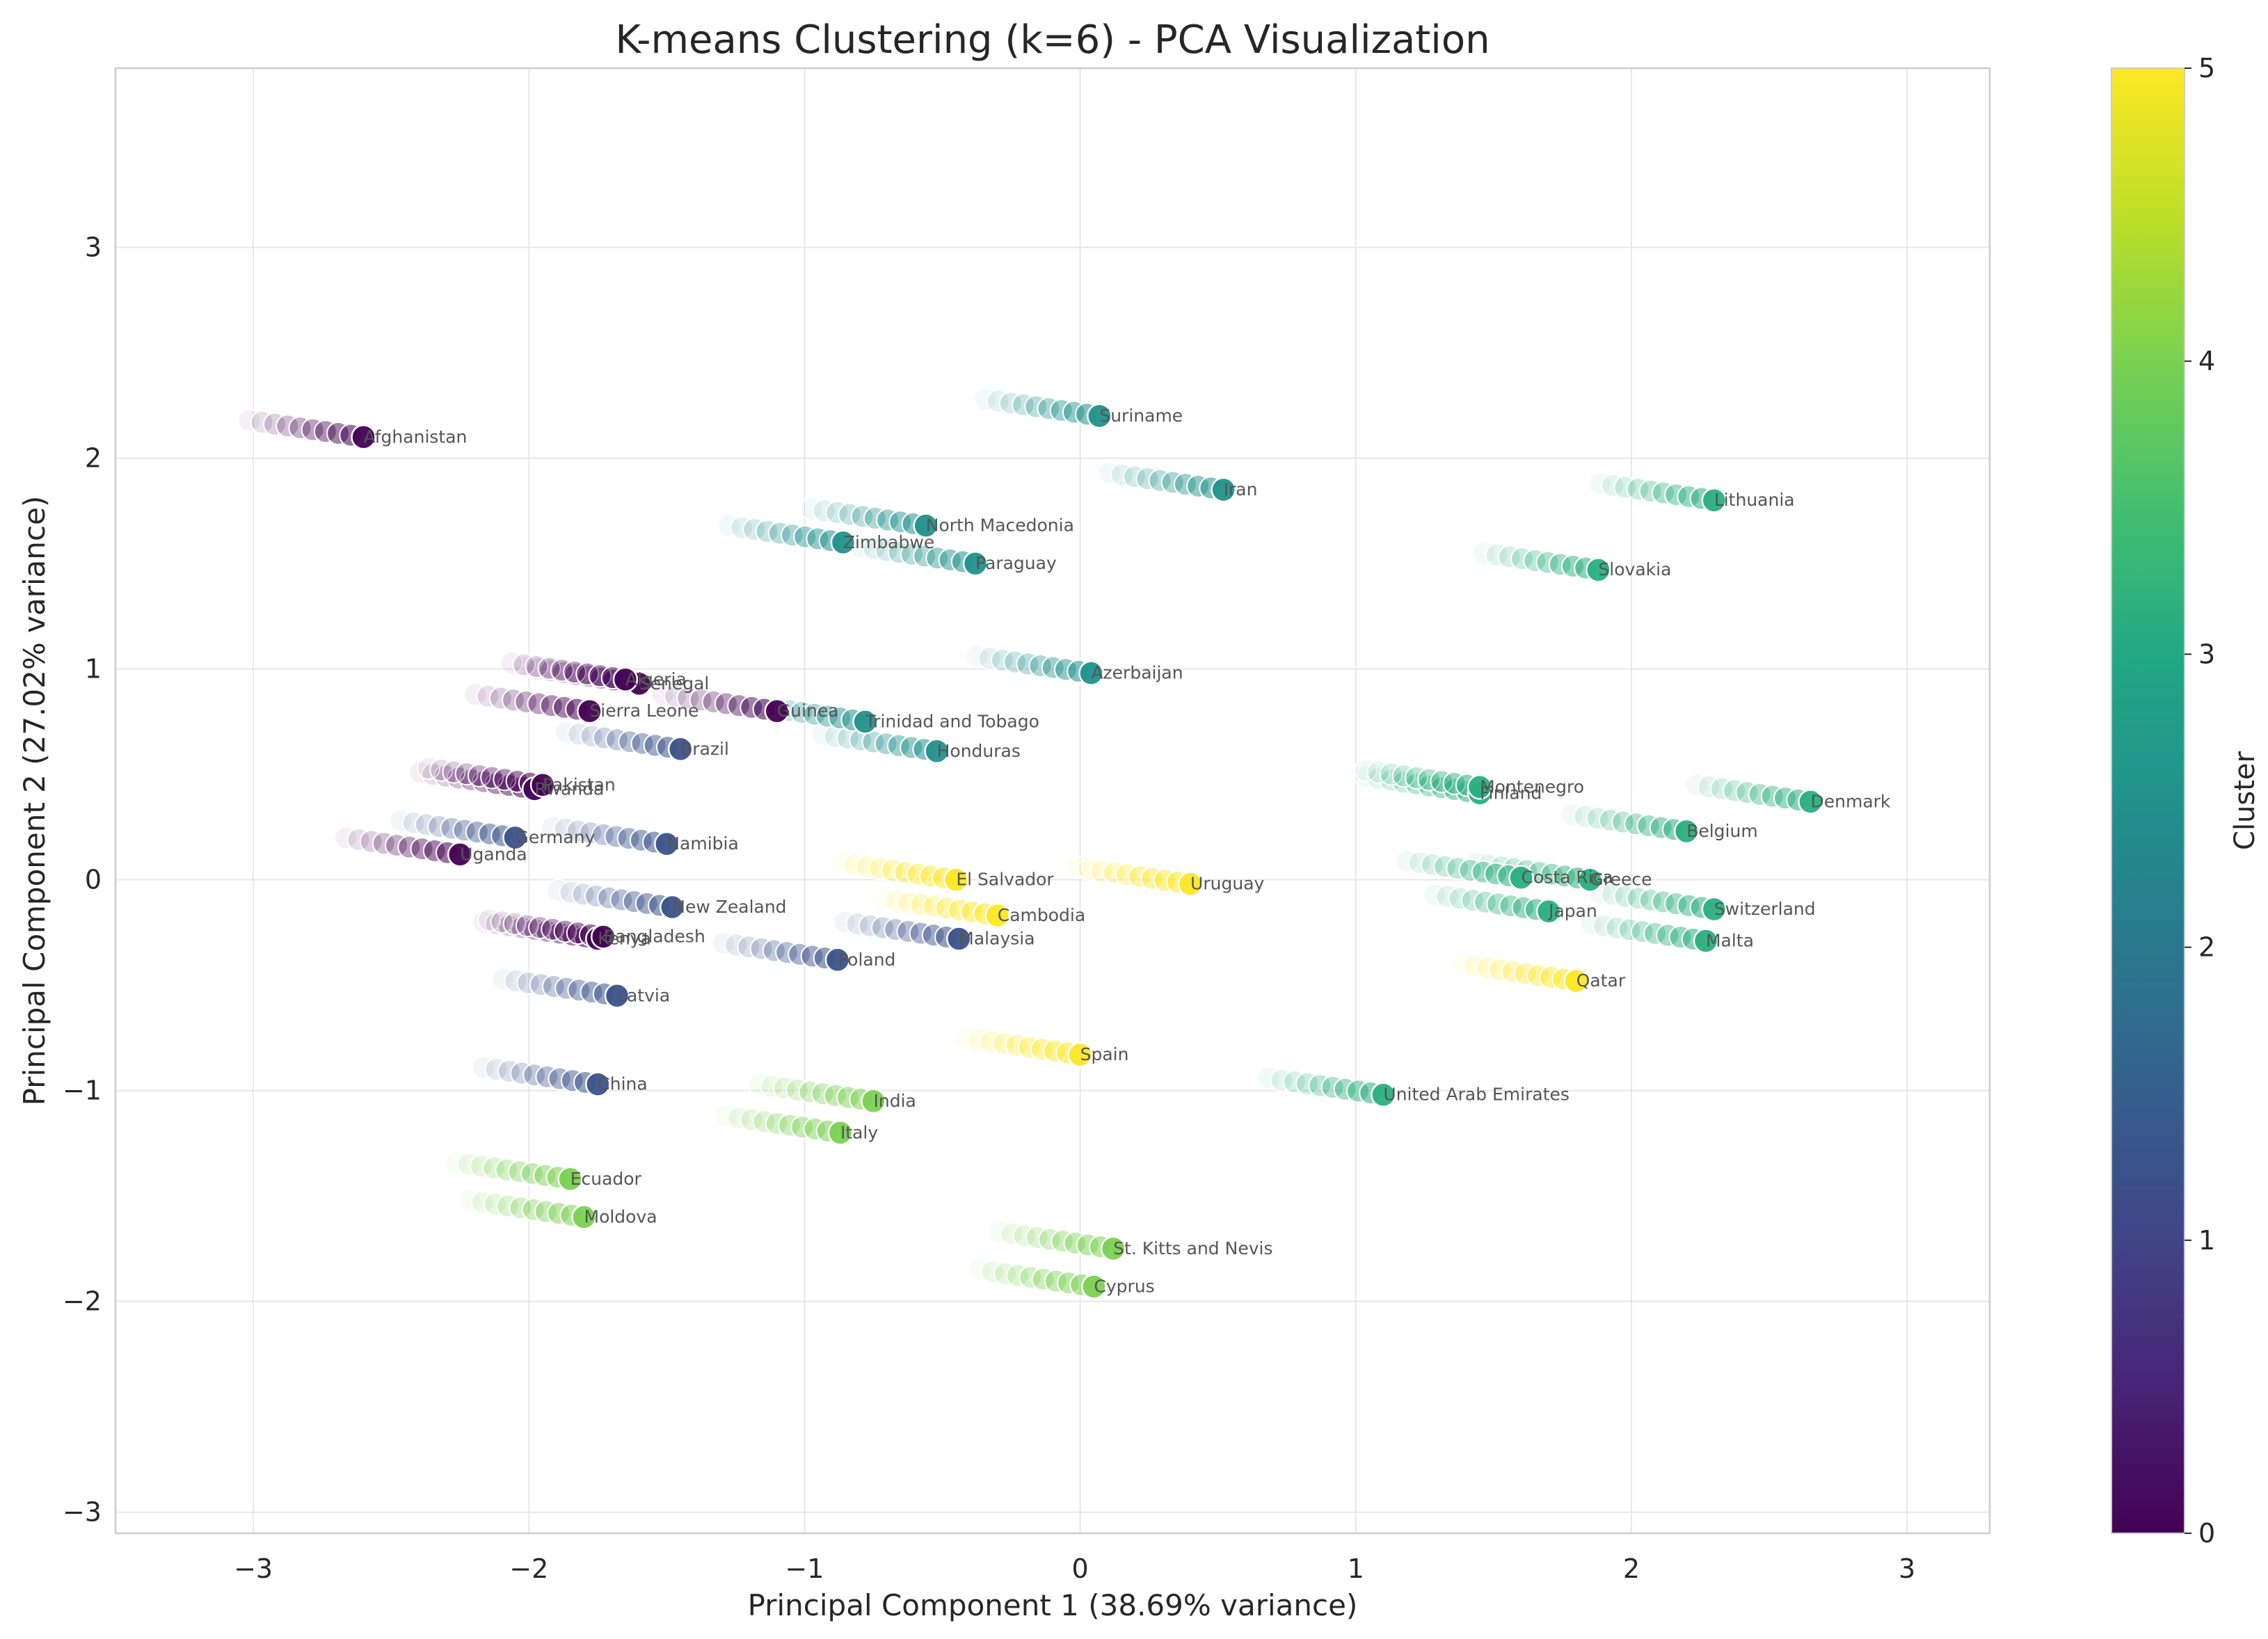 The image size is (2268, 1639). Describe the element at coordinates (2206, 654) in the screenshot. I see `colorbar-tick-label: 3` at that location.